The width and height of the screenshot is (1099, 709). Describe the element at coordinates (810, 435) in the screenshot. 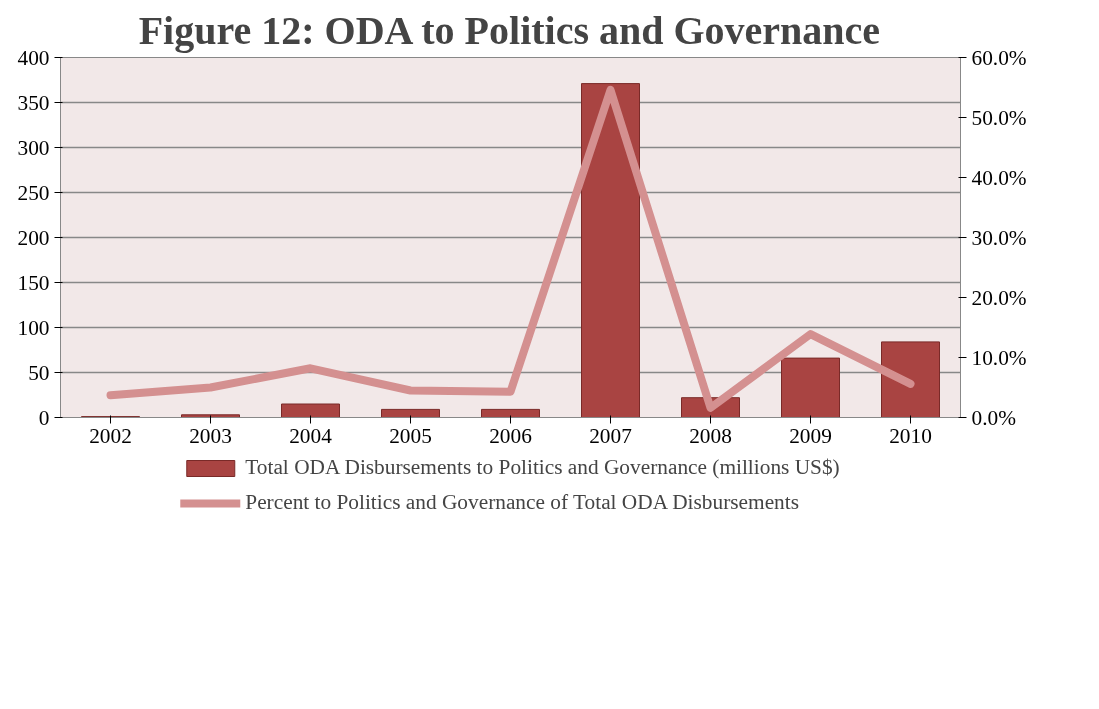

I see `x-tick-label: 2009` at that location.